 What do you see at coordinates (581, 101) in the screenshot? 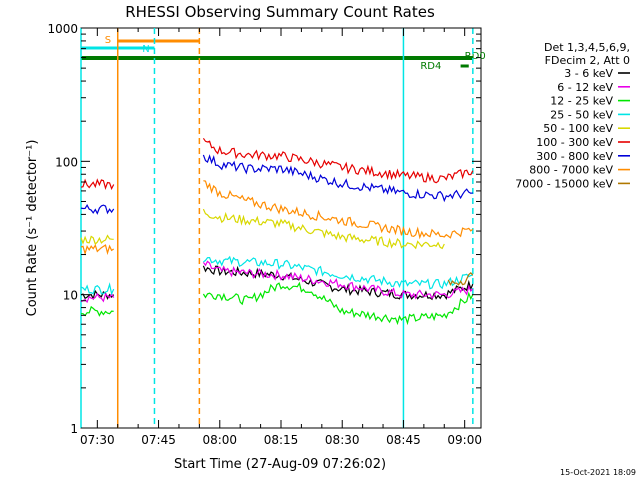
I see `legend-label-2: 12 - 25 keV` at bounding box center [581, 101].